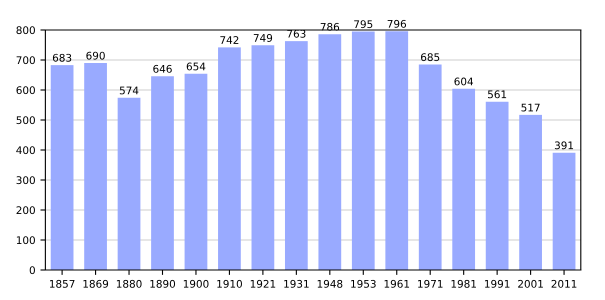 The height and width of the screenshot is (300, 605). I want to click on data-label: 683, so click(62, 58).